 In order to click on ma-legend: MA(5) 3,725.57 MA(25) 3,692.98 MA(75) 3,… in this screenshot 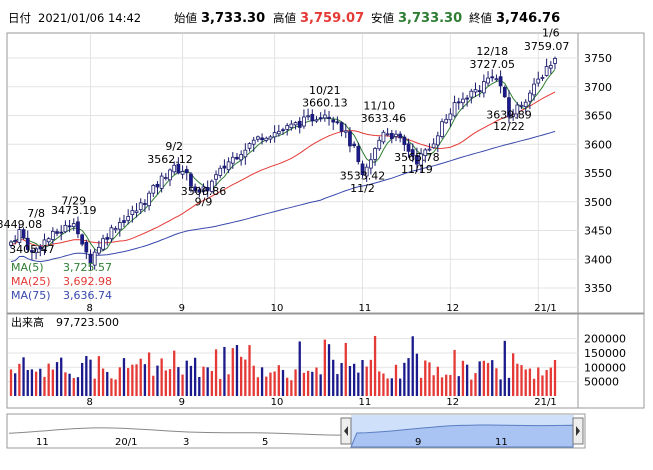, I will do `click(61, 281)`.